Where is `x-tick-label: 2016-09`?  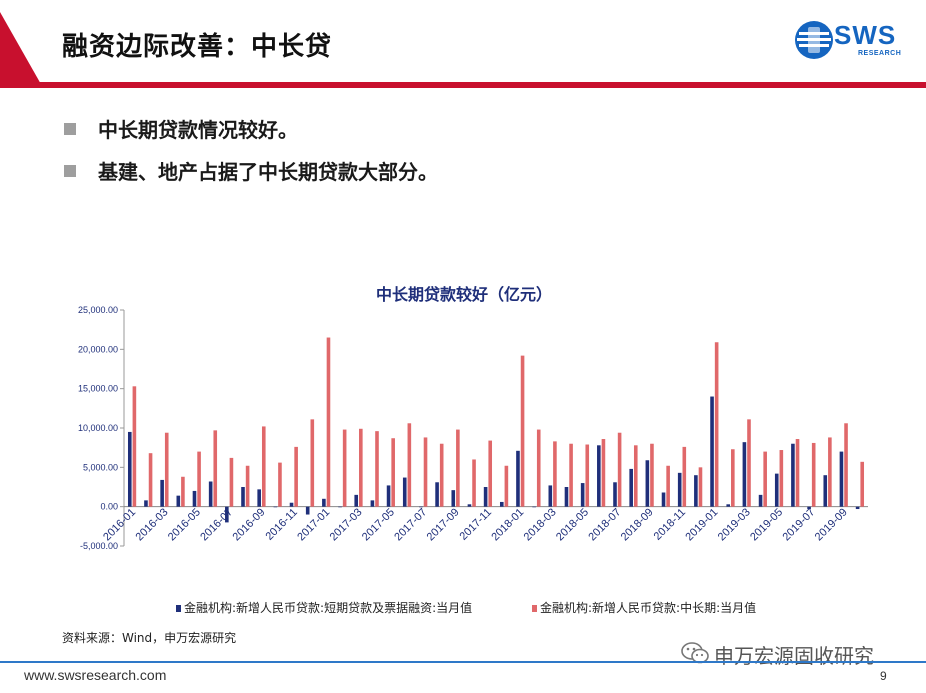
x-tick-label: 2016-09 is located at coordinates (249, 524).